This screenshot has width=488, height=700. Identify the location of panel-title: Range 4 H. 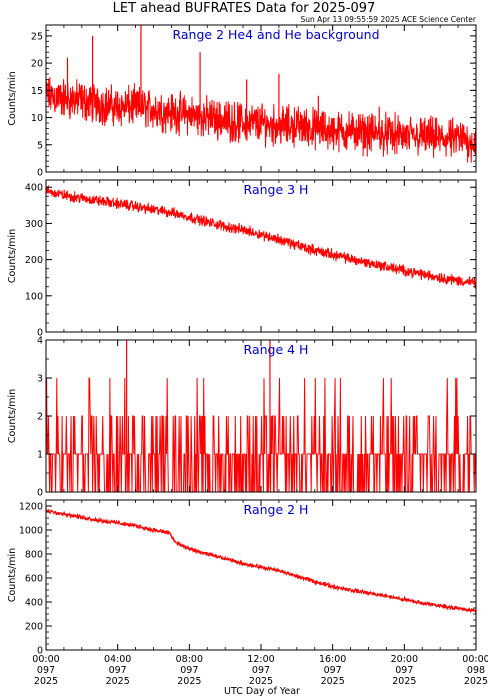
(276, 349).